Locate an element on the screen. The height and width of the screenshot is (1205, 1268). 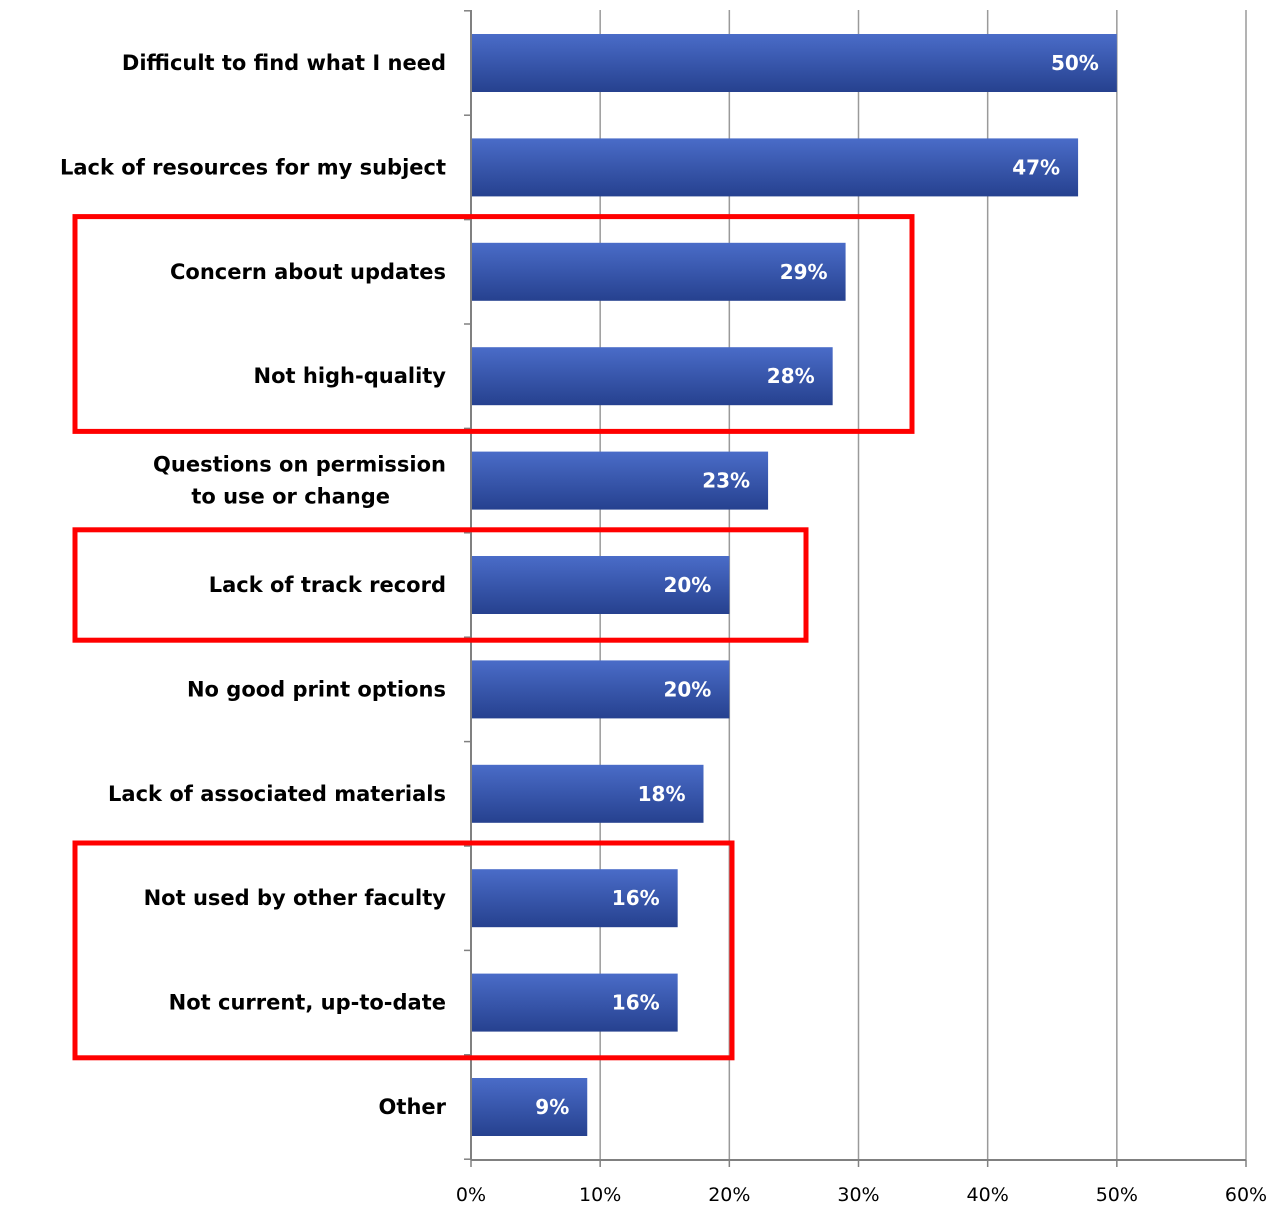
x-tick-label-20: 20% is located at coordinates (729, 1194).